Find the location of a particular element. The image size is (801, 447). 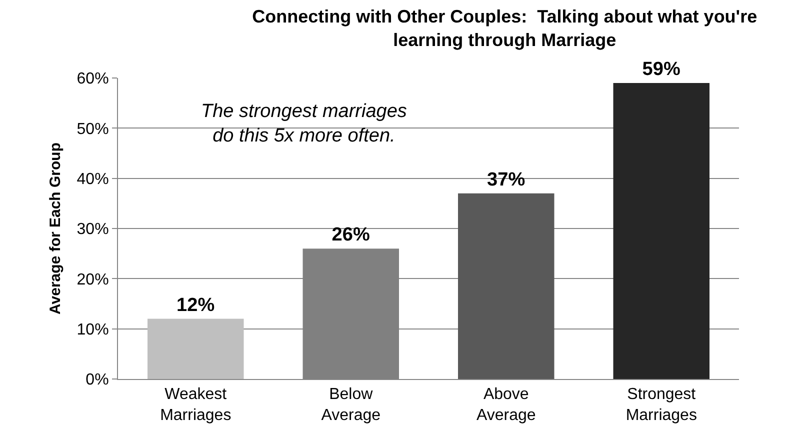

data-label: 12% is located at coordinates (195, 305).